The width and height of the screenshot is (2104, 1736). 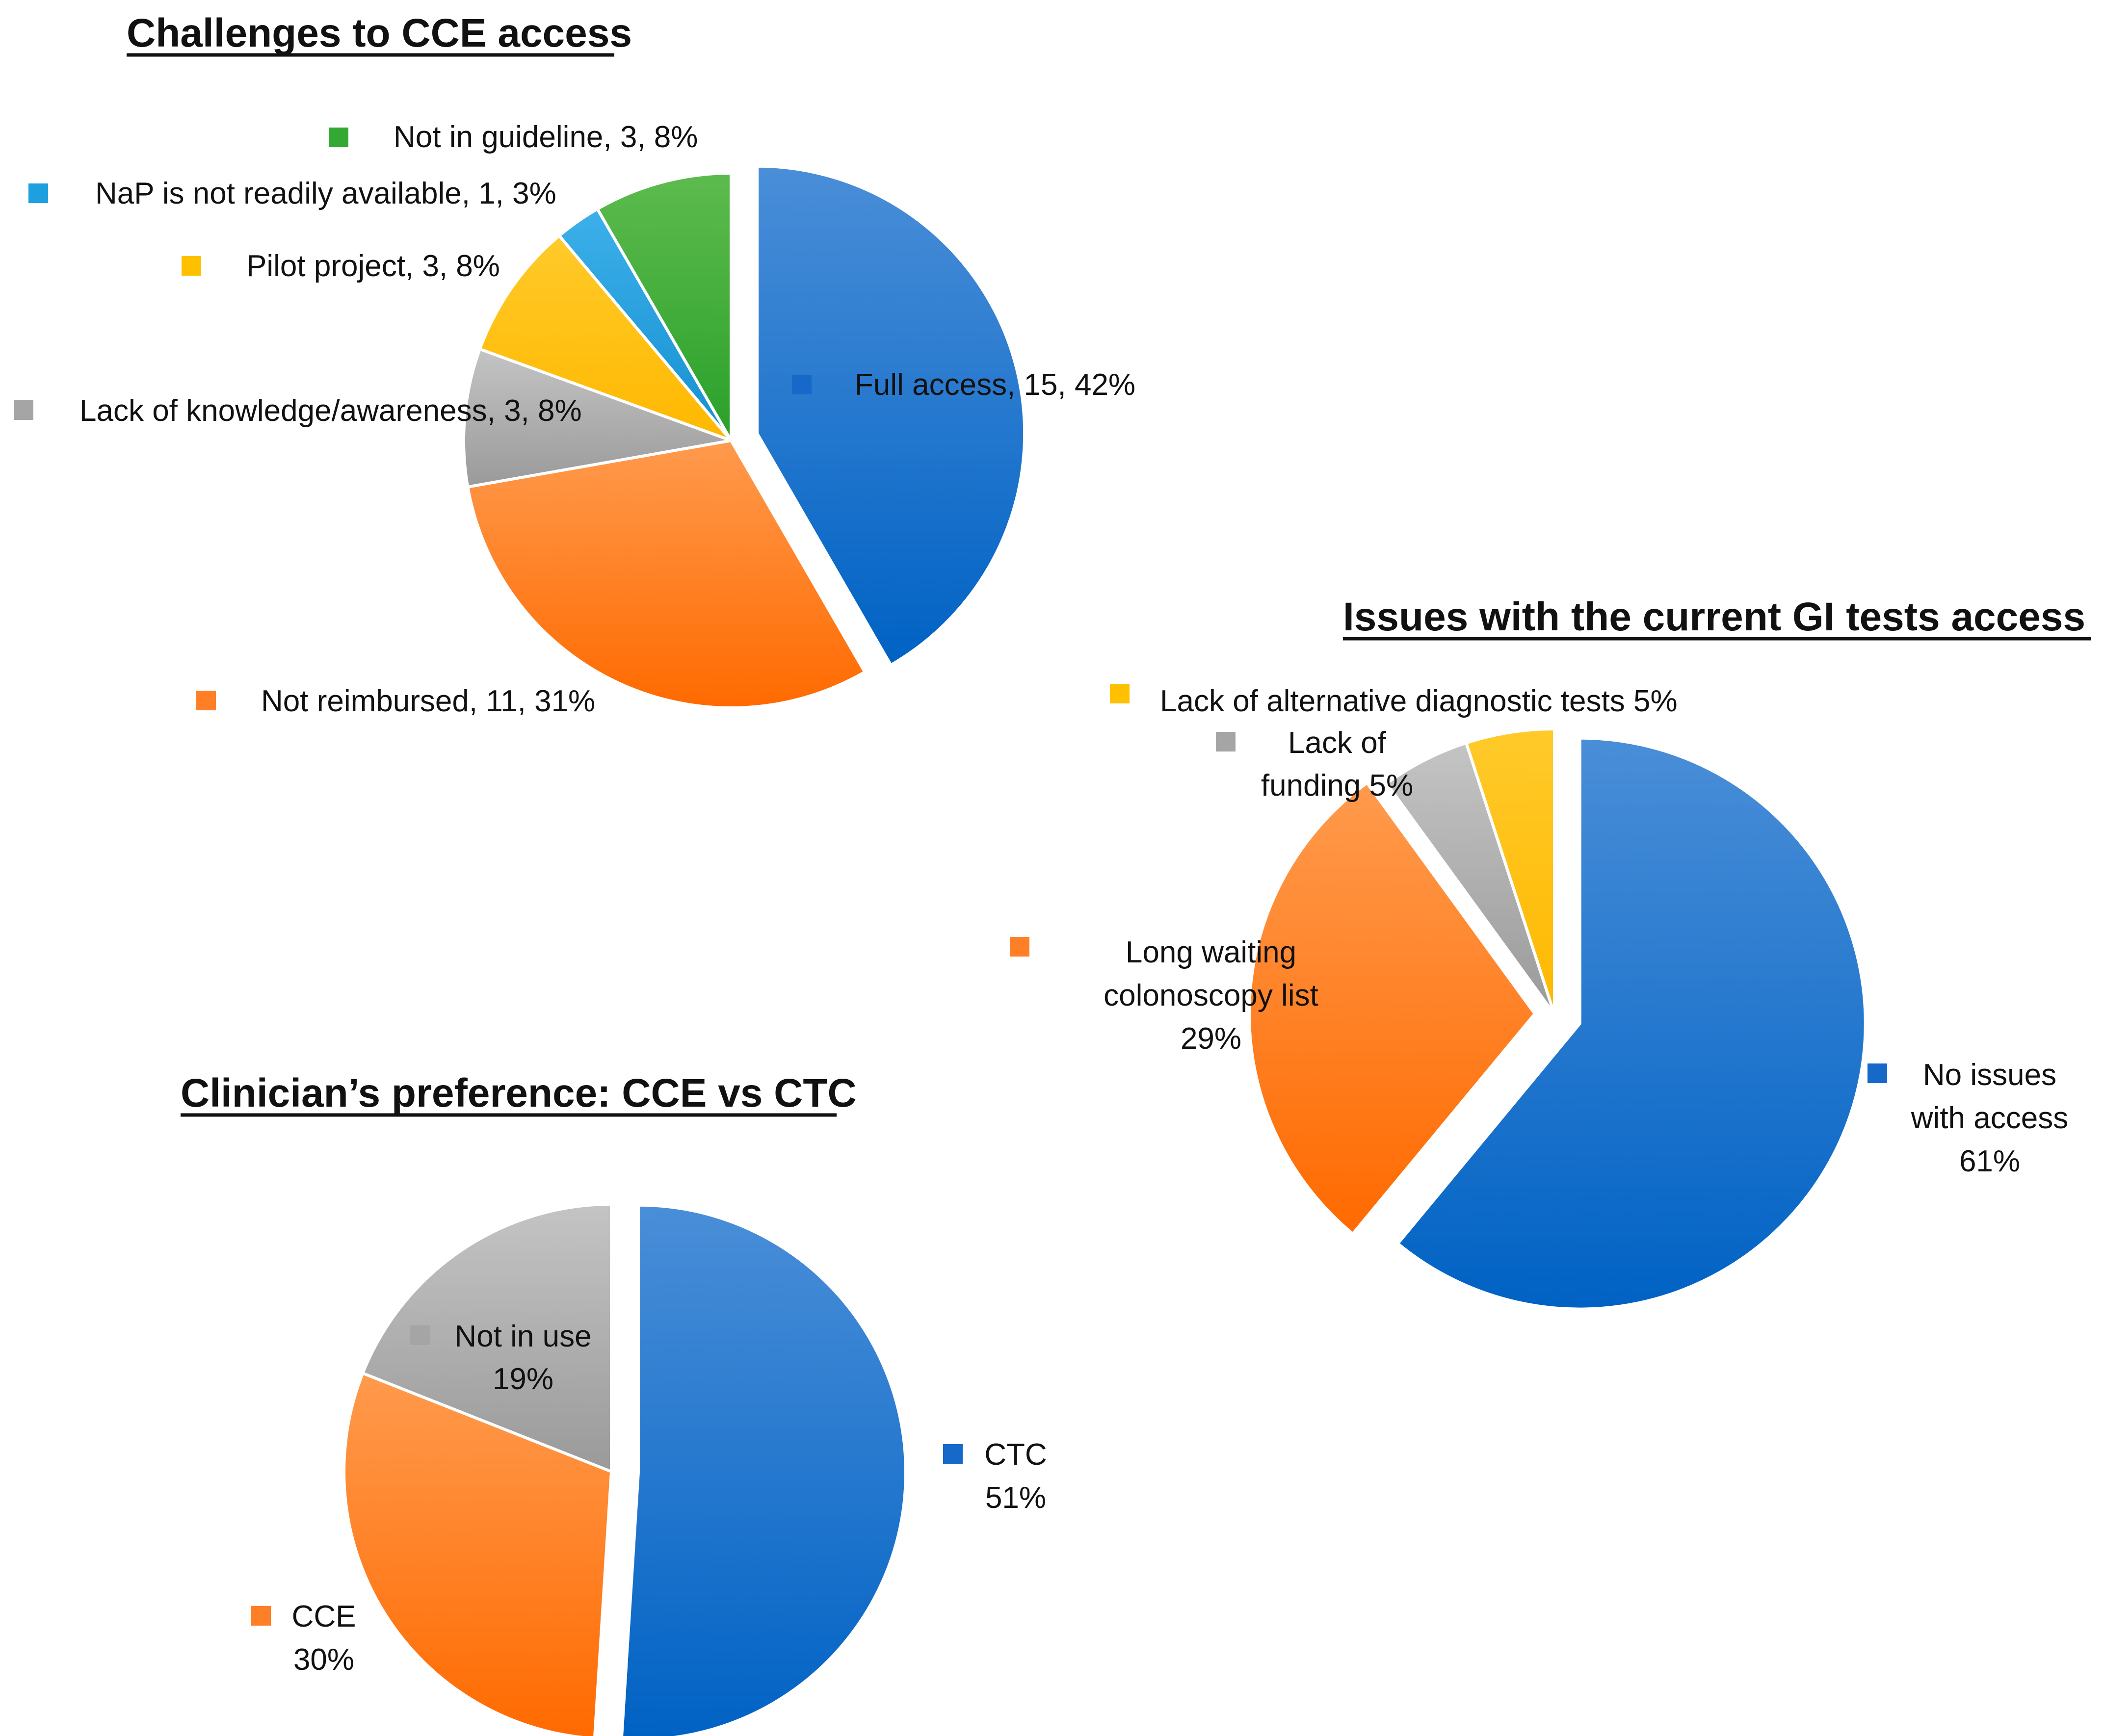 I want to click on slice-label: CTC, so click(x=1016, y=1455).